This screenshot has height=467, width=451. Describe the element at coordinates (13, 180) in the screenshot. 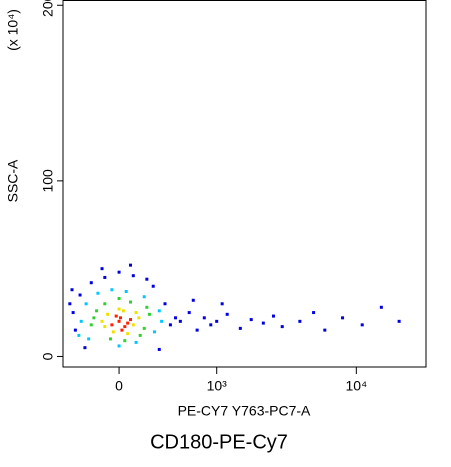

I see `y-axis-label: SSC-A` at that location.